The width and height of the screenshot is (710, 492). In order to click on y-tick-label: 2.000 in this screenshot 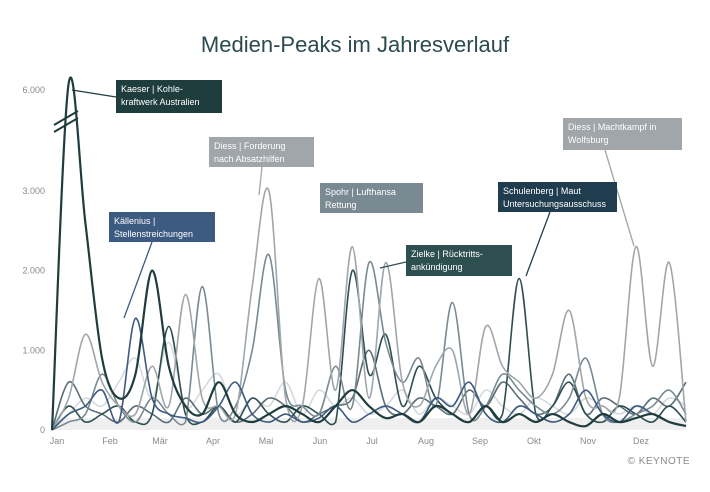, I will do `click(33, 271)`.